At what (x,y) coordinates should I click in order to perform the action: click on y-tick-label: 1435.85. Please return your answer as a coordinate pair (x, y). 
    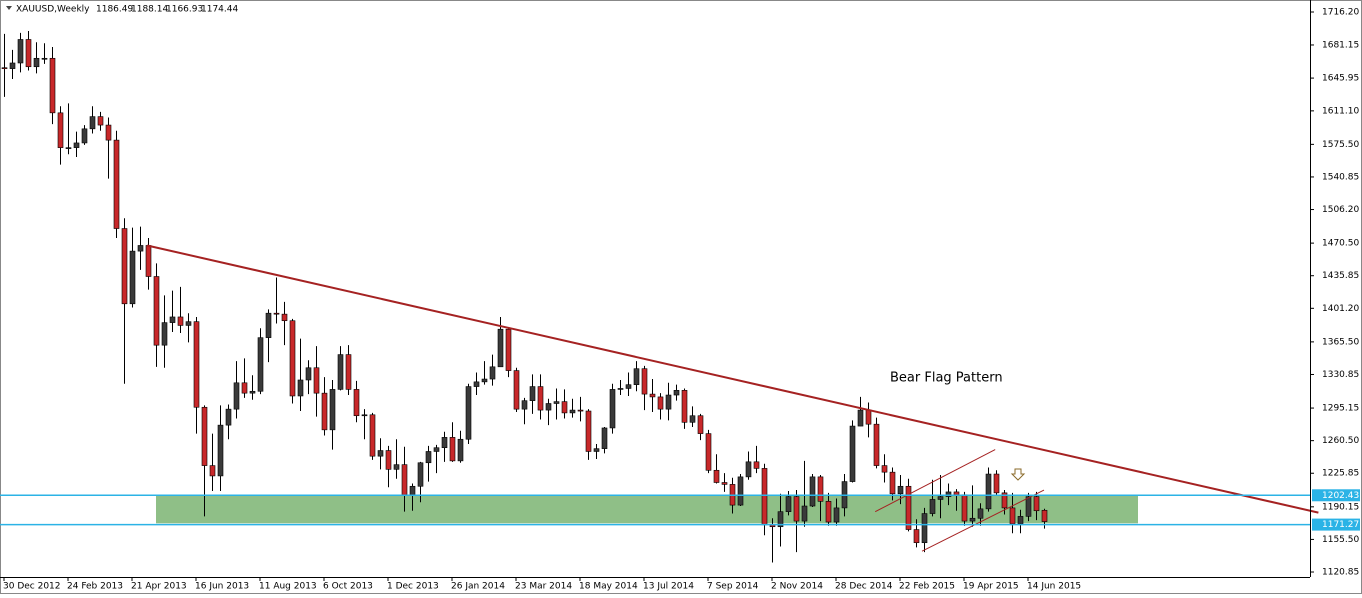
    Looking at the image, I should click on (1340, 276).